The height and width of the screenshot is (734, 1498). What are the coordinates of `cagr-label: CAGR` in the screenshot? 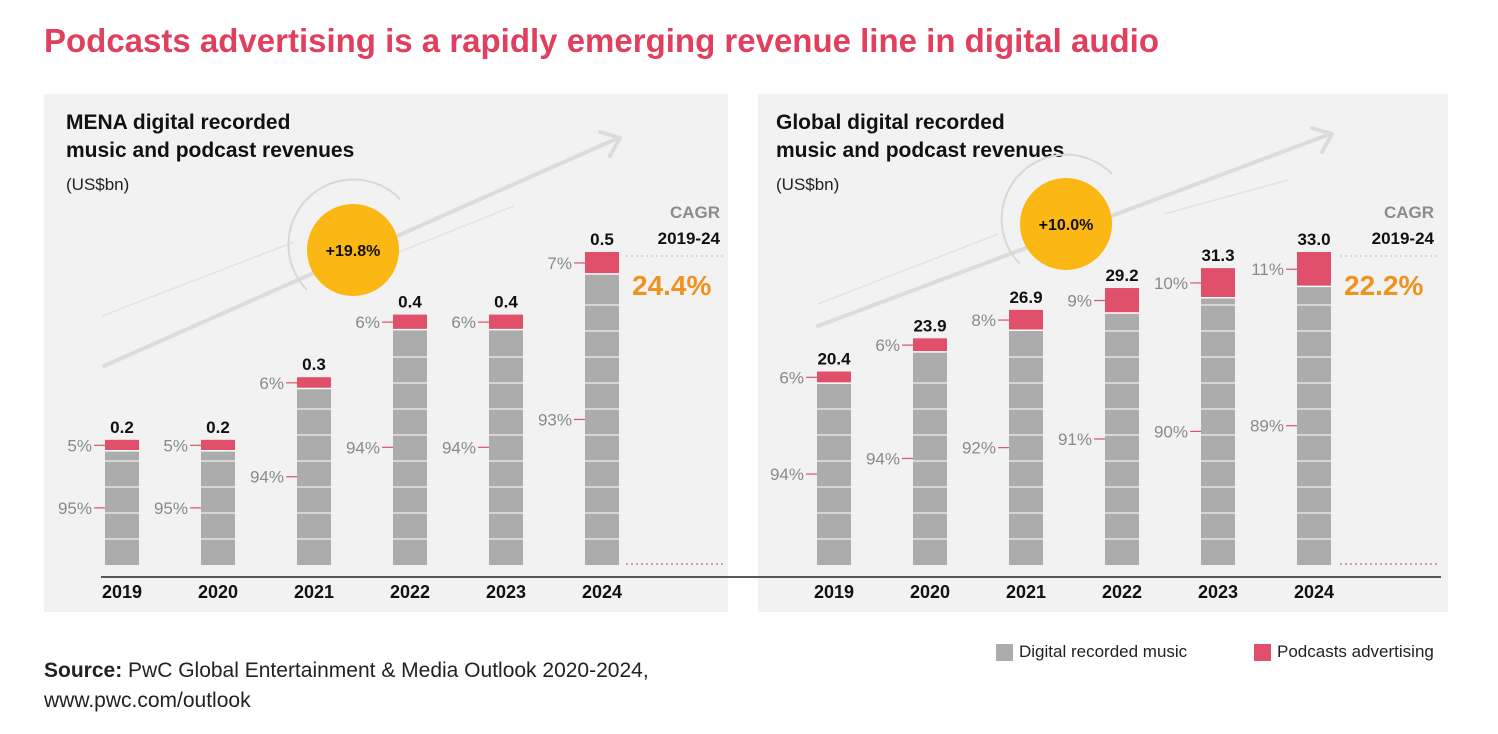 It's located at (1409, 212).